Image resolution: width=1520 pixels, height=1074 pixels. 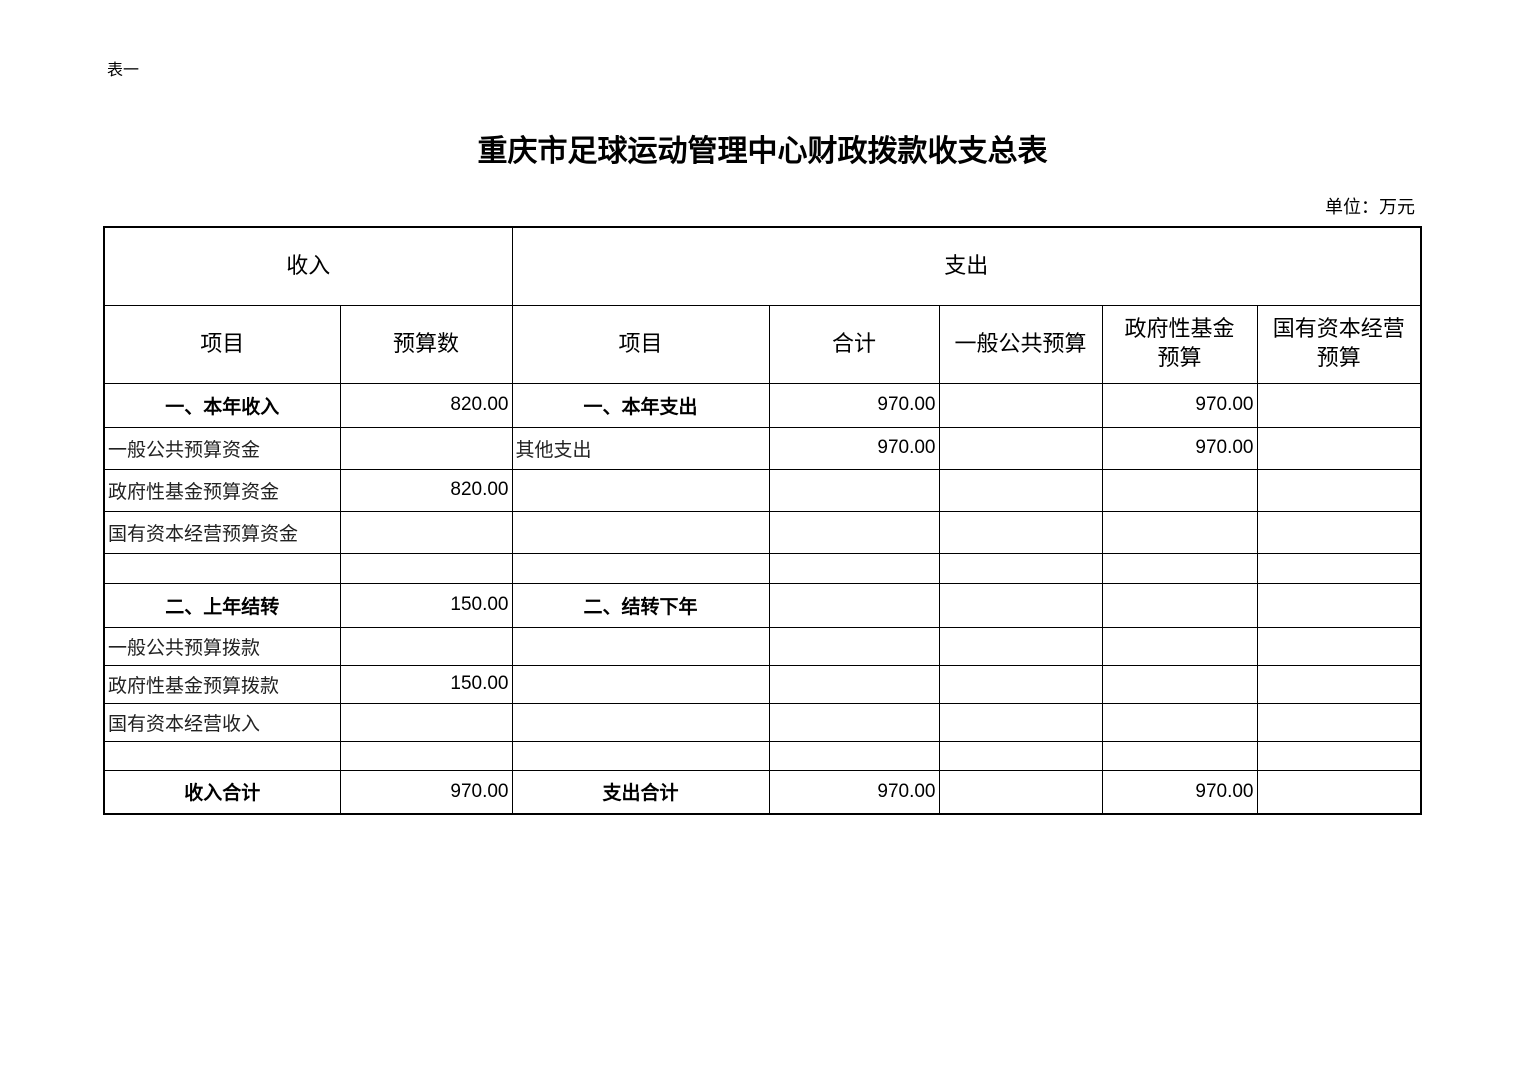 I want to click on column-header: 政府性基金 预算, so click(x=1179, y=344).